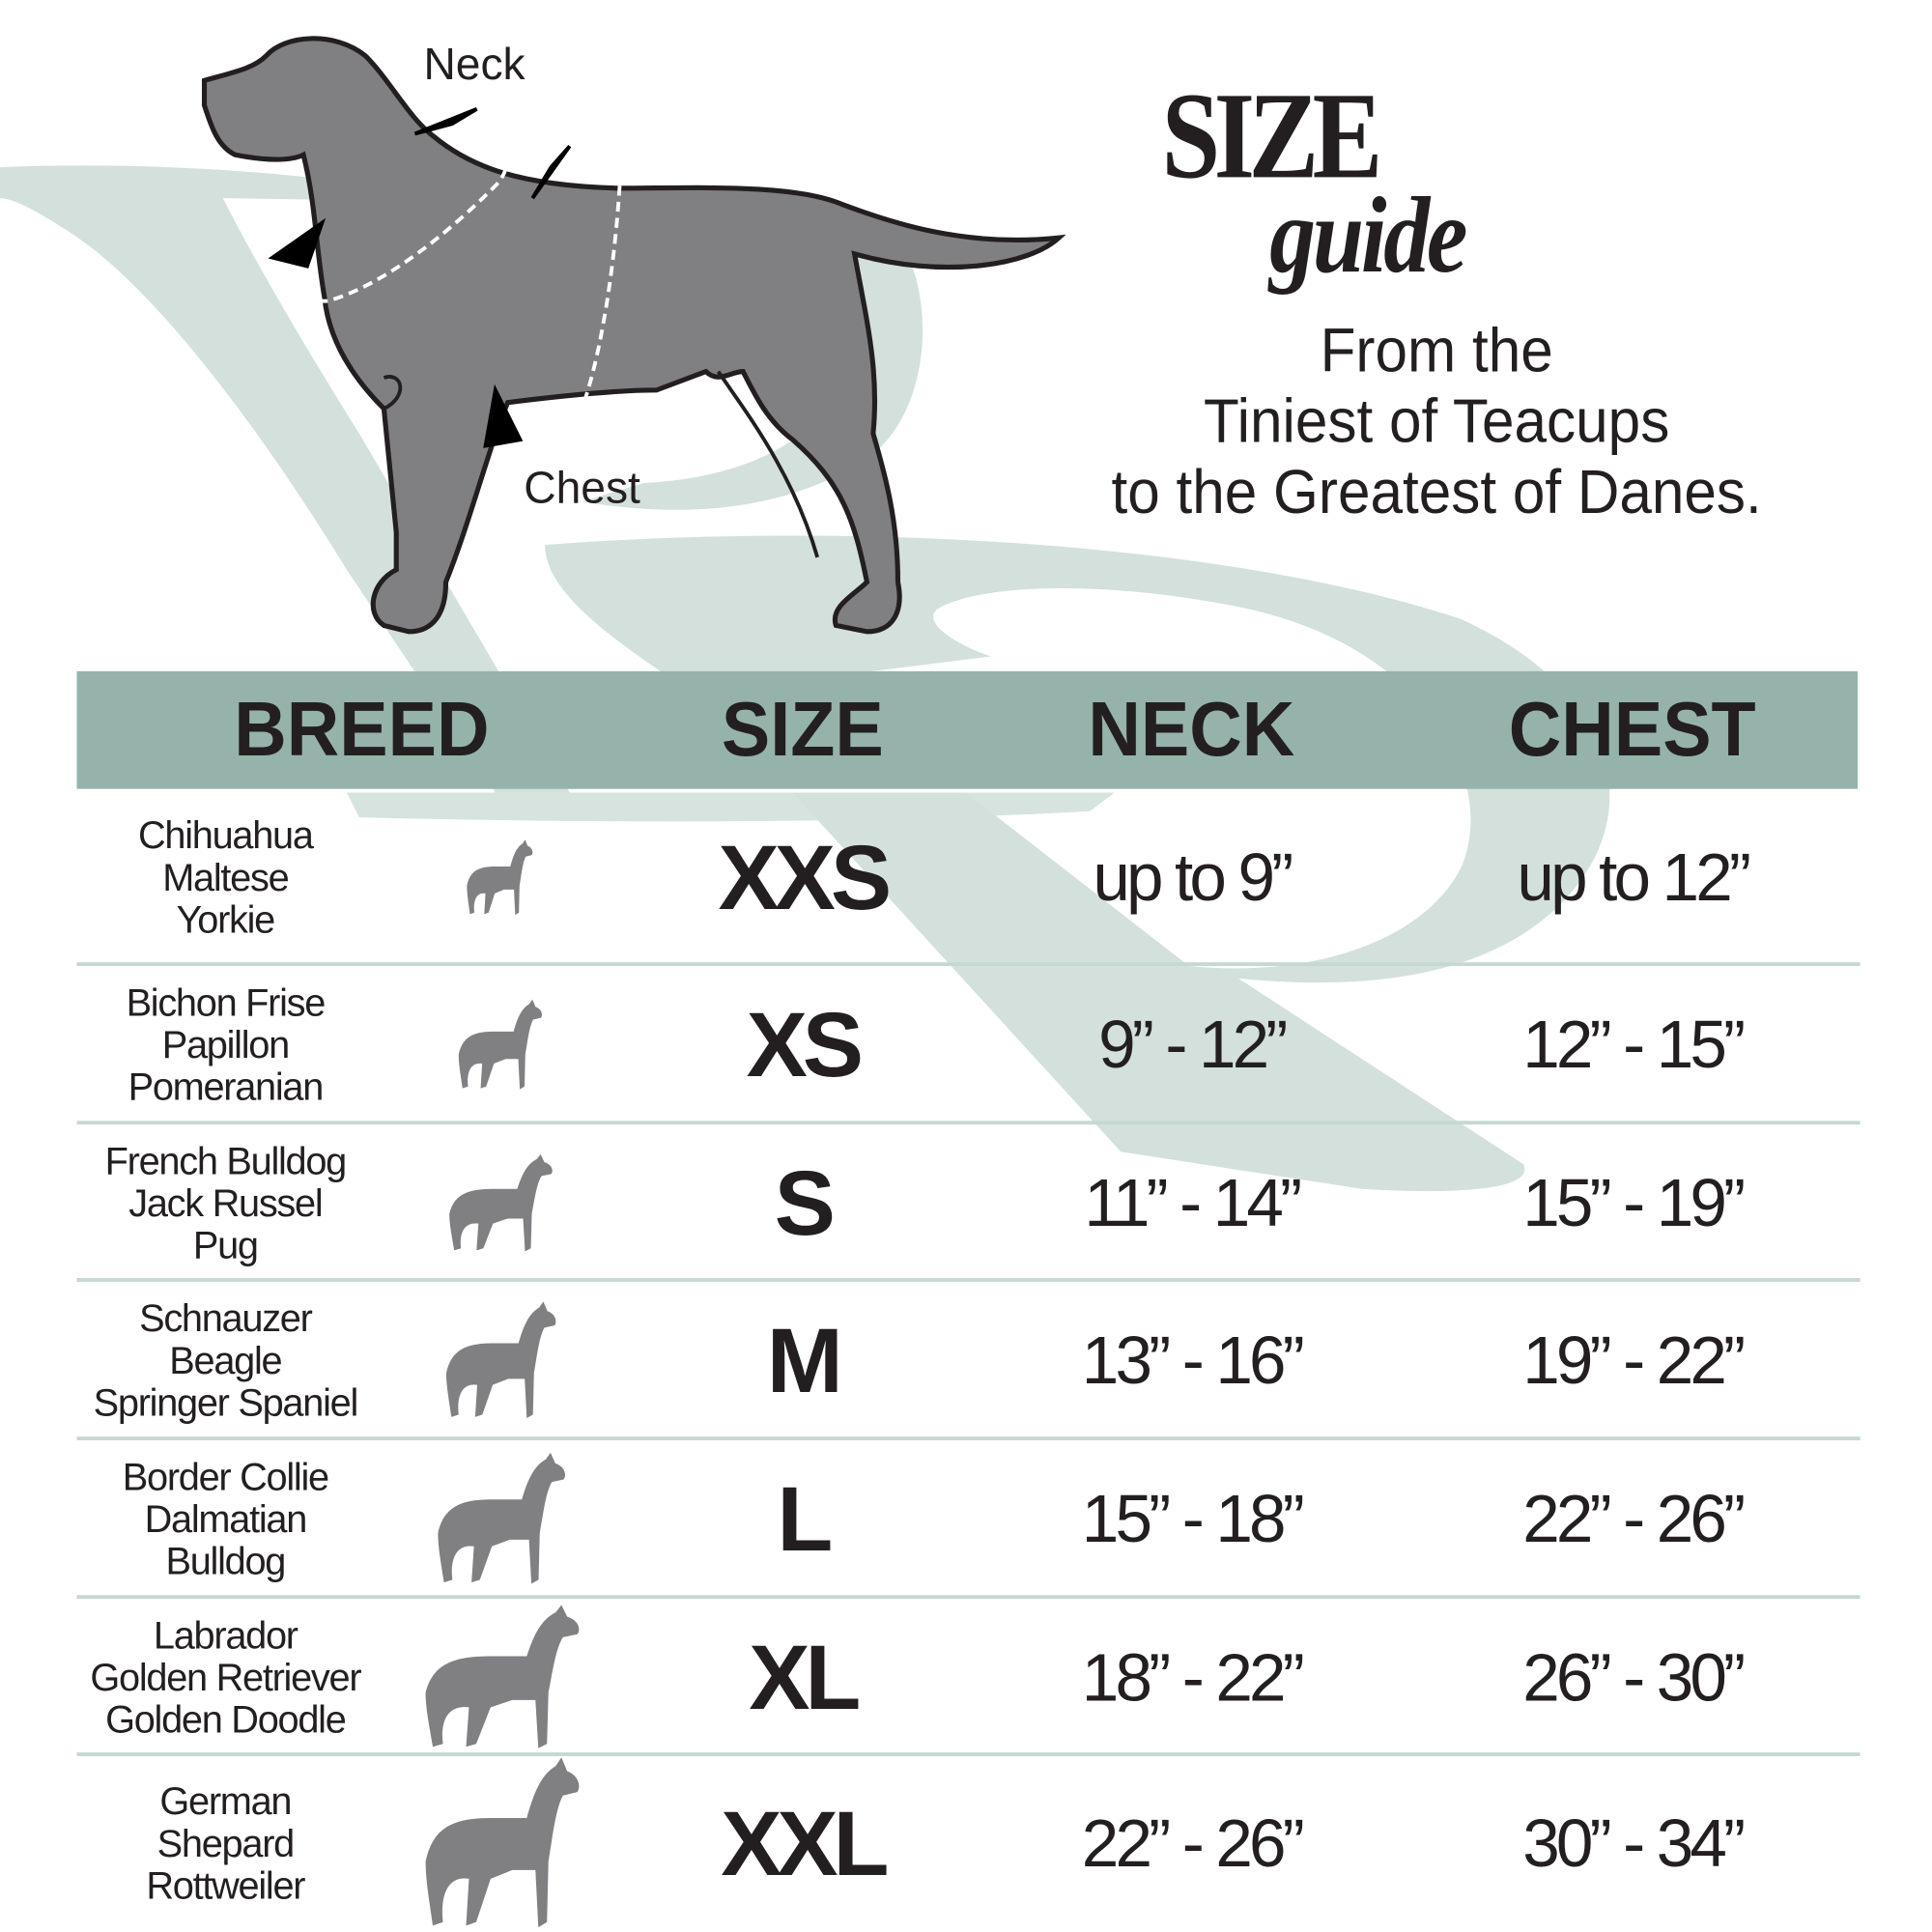 The image size is (1932, 1932). What do you see at coordinates (501, 1202) in the screenshot?
I see `french-bulldog-icon` at bounding box center [501, 1202].